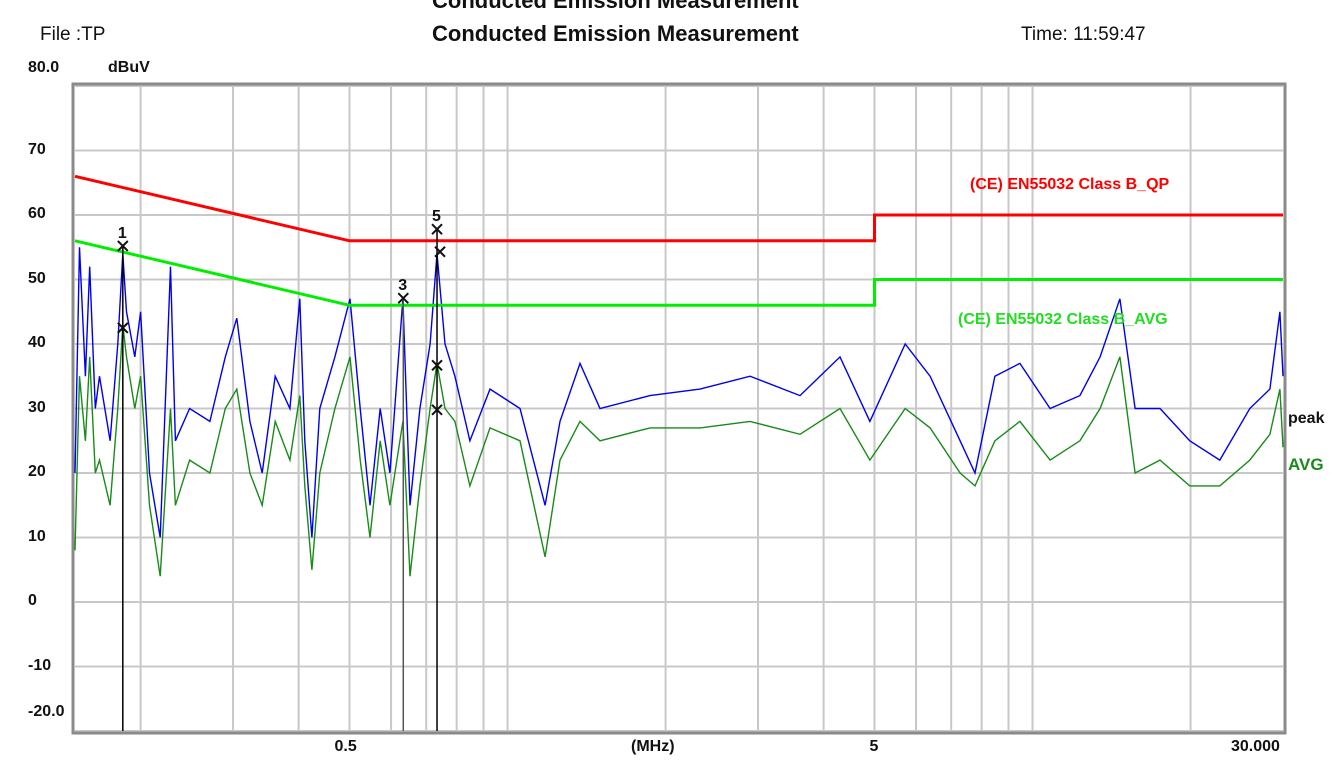  Describe the element at coordinates (37, 278) in the screenshot. I see `y-tick-label: 50` at that location.